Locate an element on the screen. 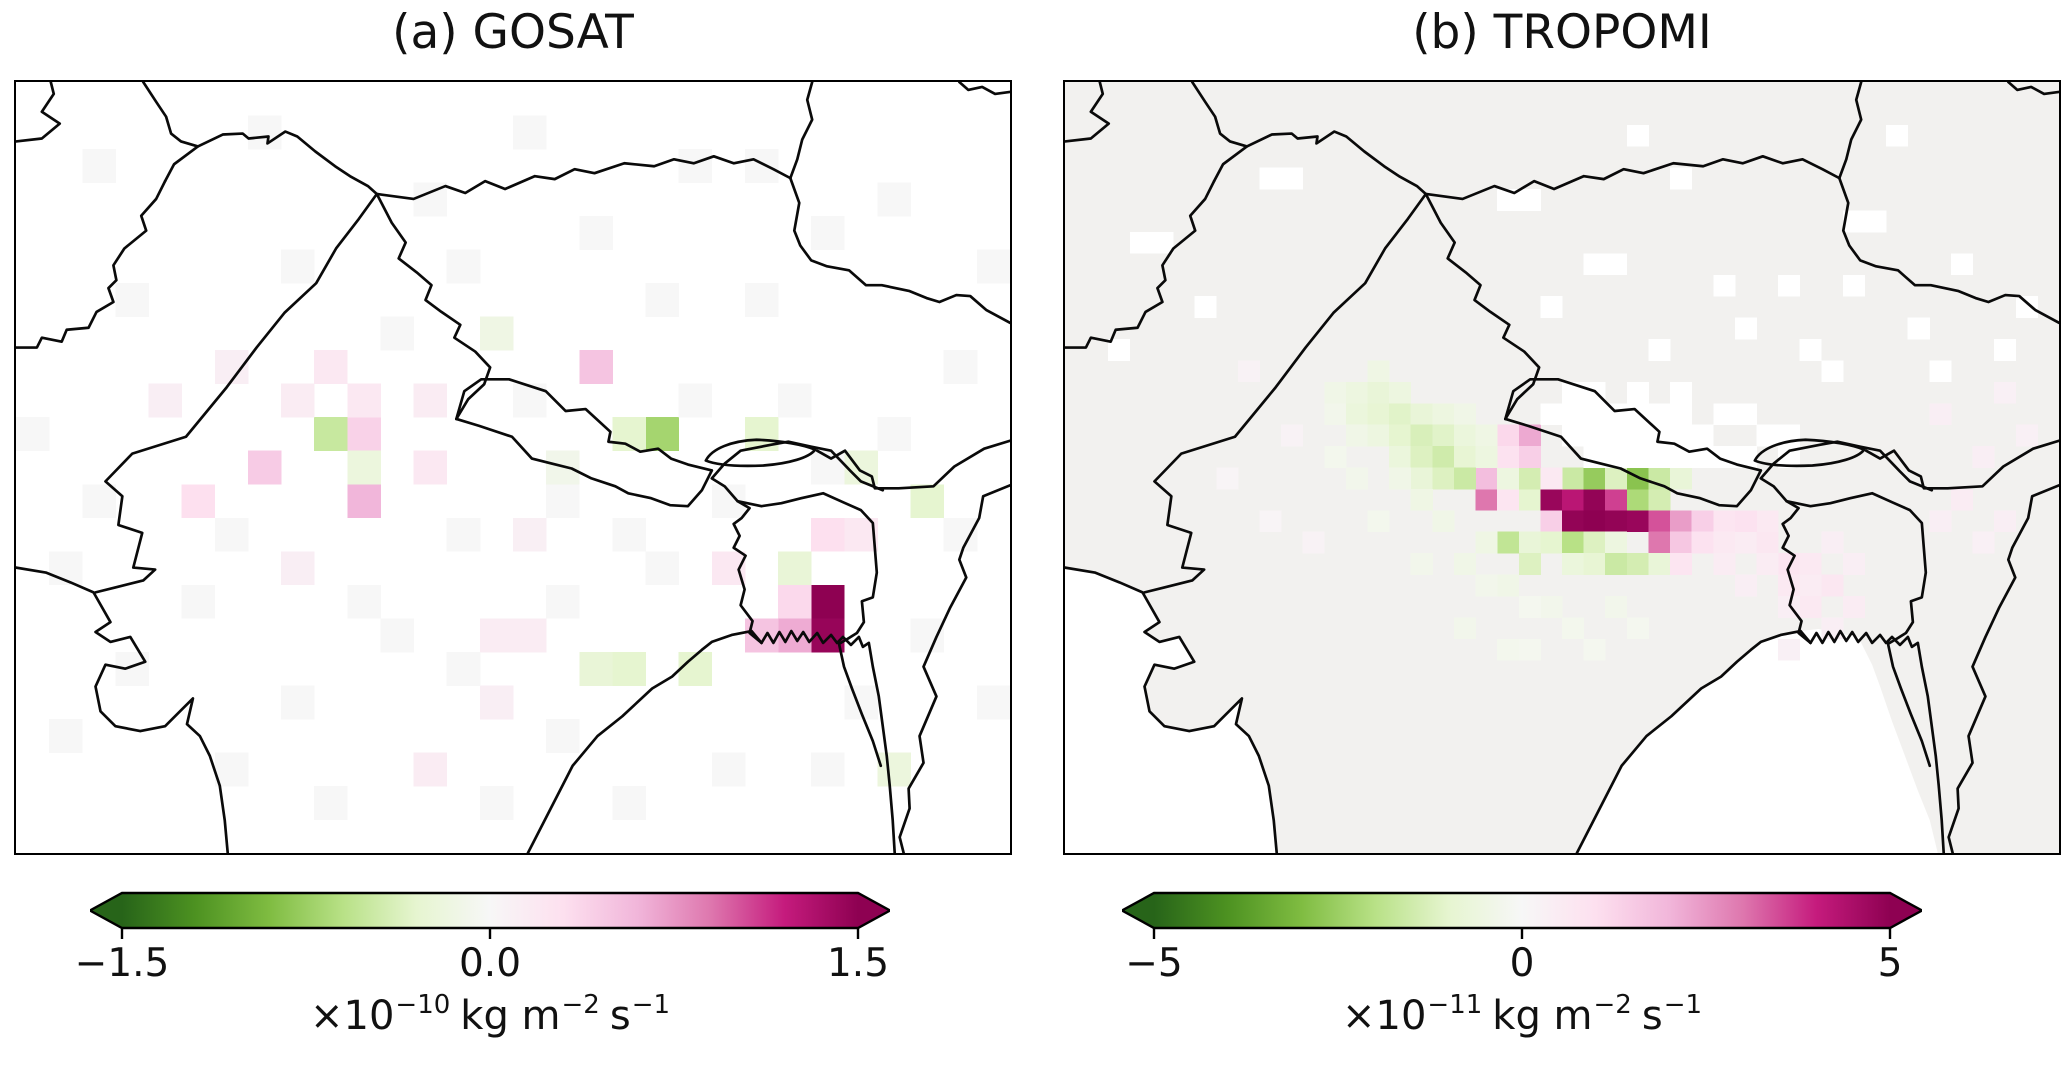  tick-label-max: 5 is located at coordinates (1890, 963).